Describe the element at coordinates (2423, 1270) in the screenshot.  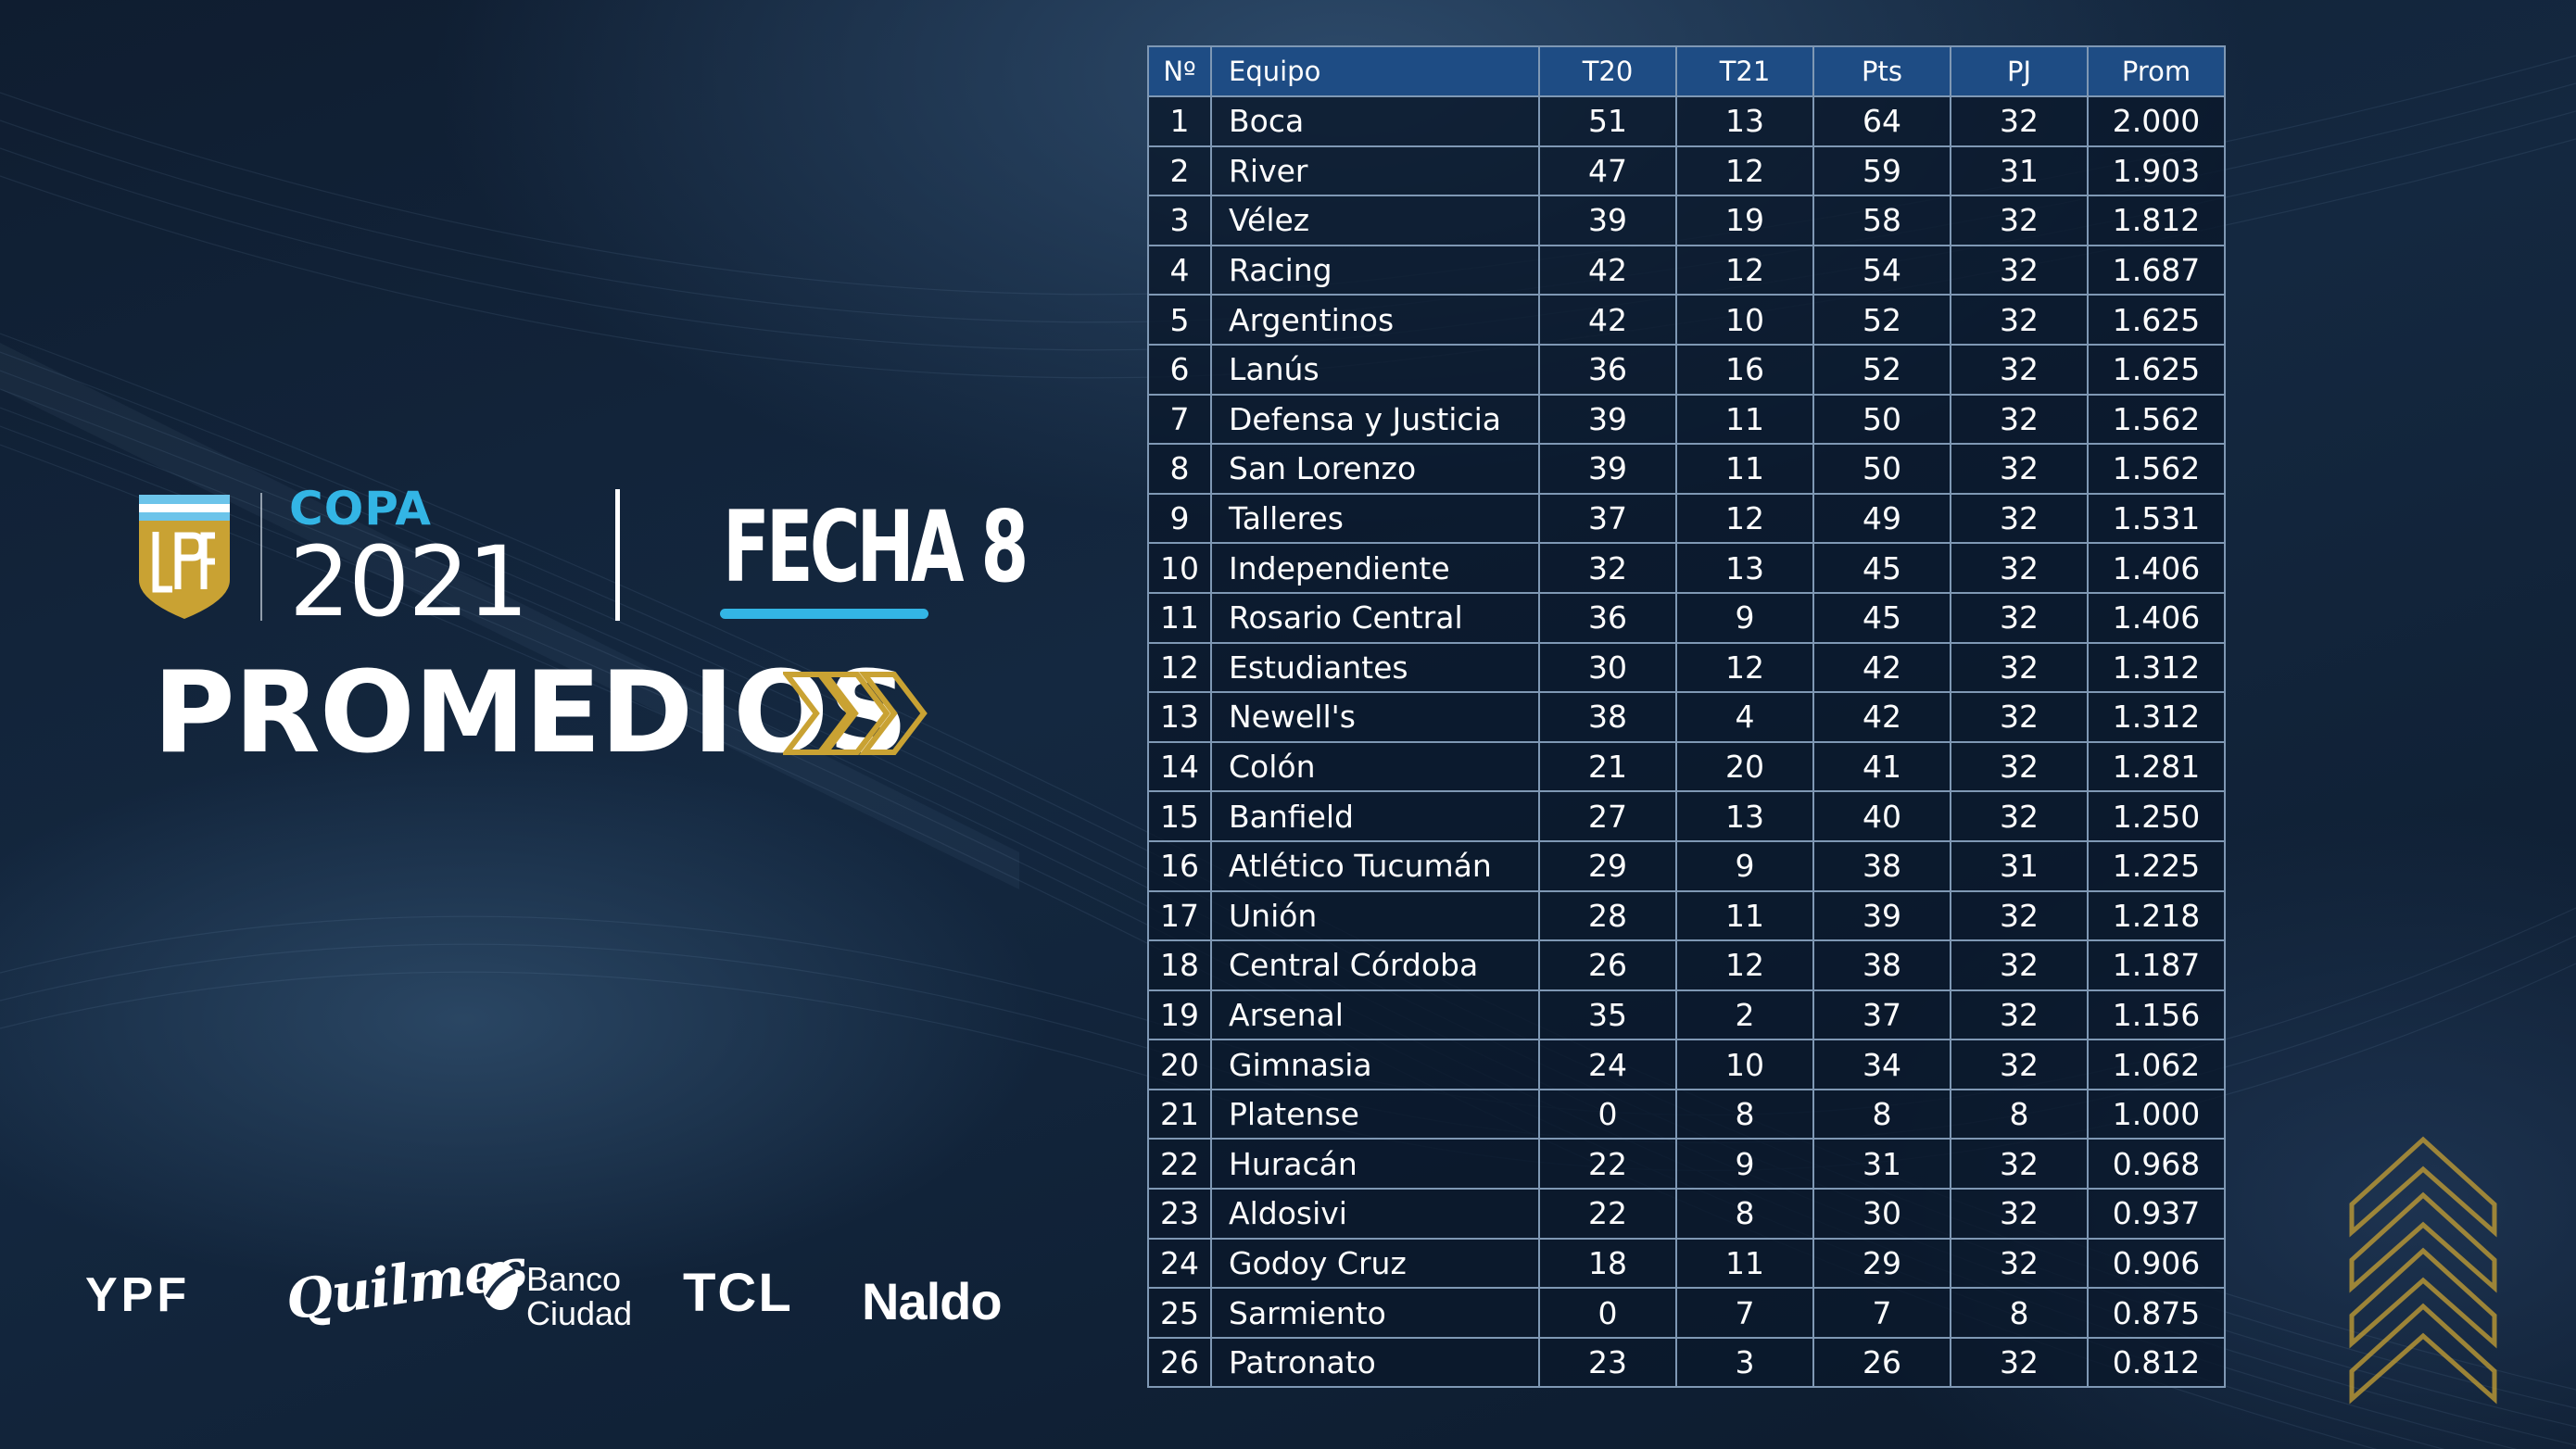
I see `stacked-chevron-up-icon` at that location.